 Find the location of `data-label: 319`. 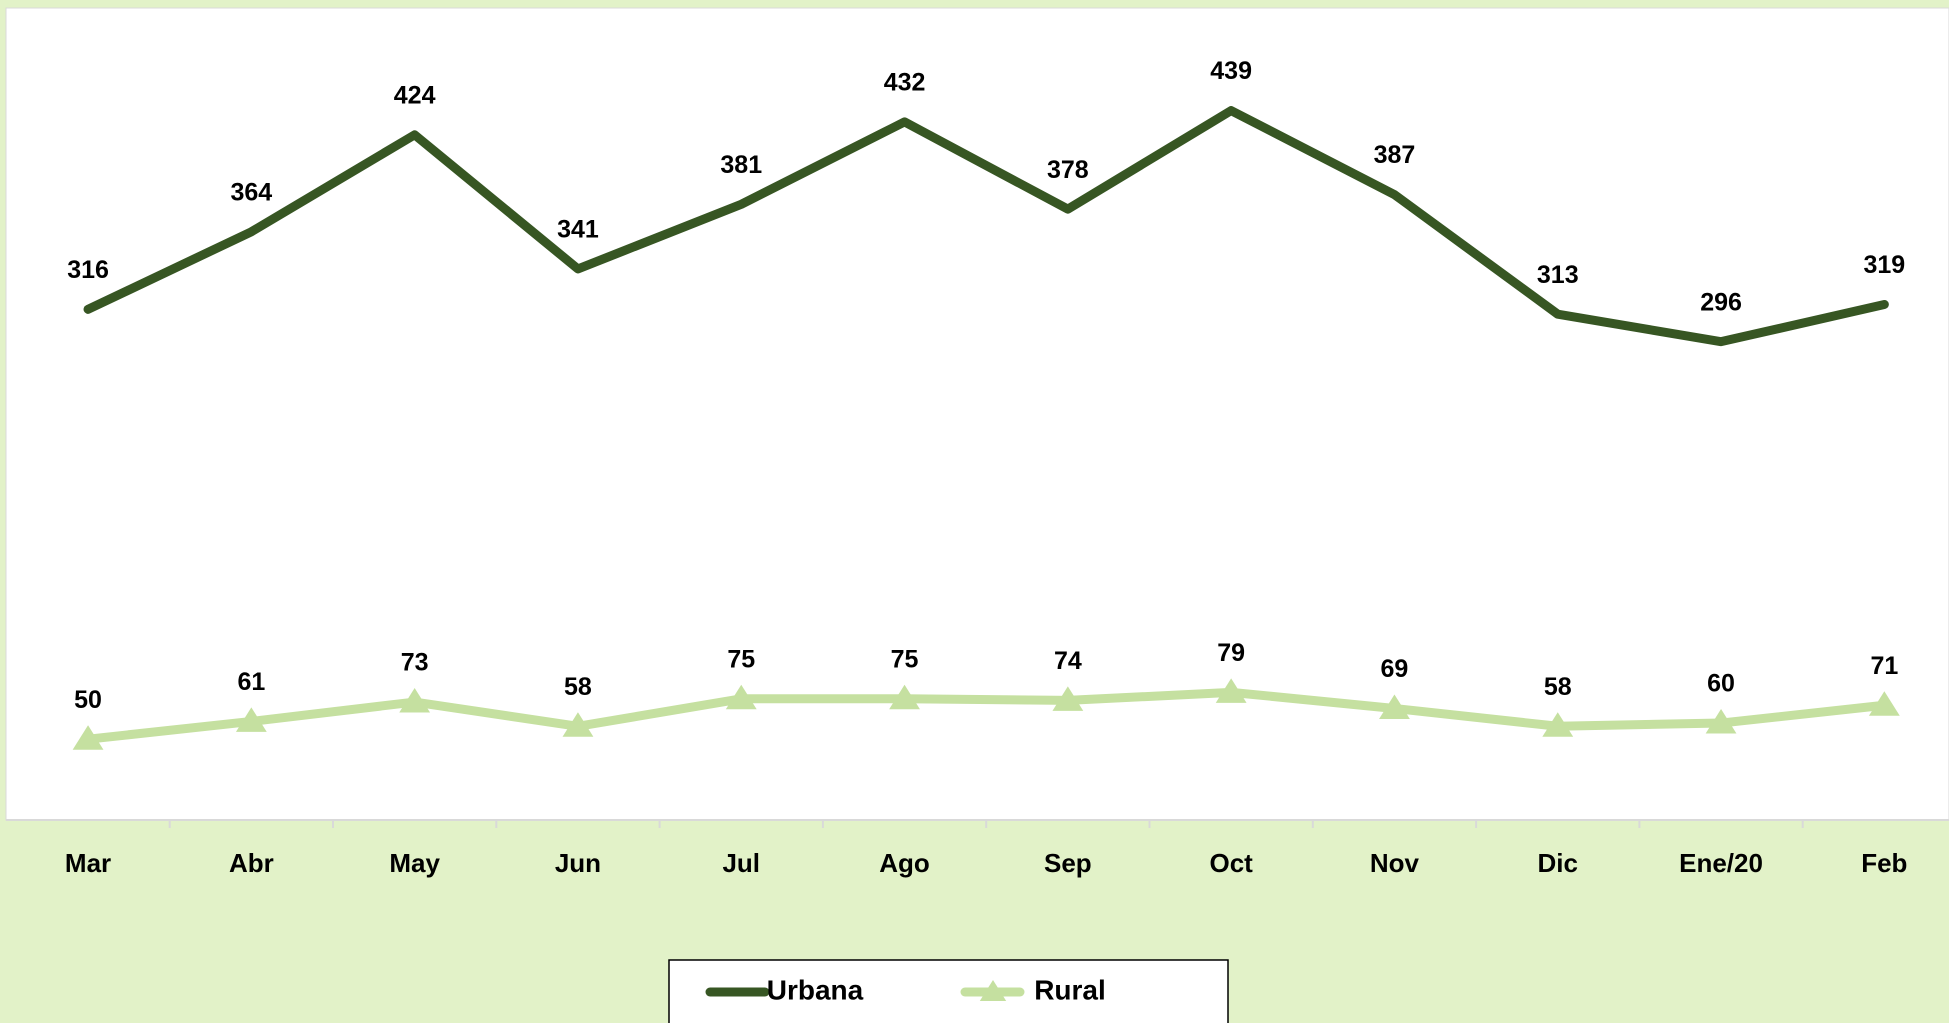

data-label: 319 is located at coordinates (1884, 265).